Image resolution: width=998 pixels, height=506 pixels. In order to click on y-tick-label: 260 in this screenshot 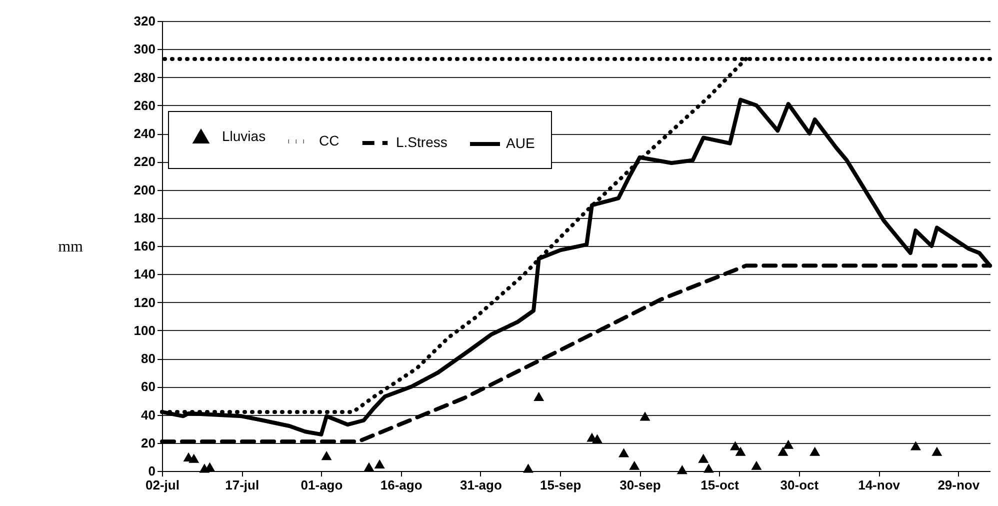, I will do `click(145, 105)`.